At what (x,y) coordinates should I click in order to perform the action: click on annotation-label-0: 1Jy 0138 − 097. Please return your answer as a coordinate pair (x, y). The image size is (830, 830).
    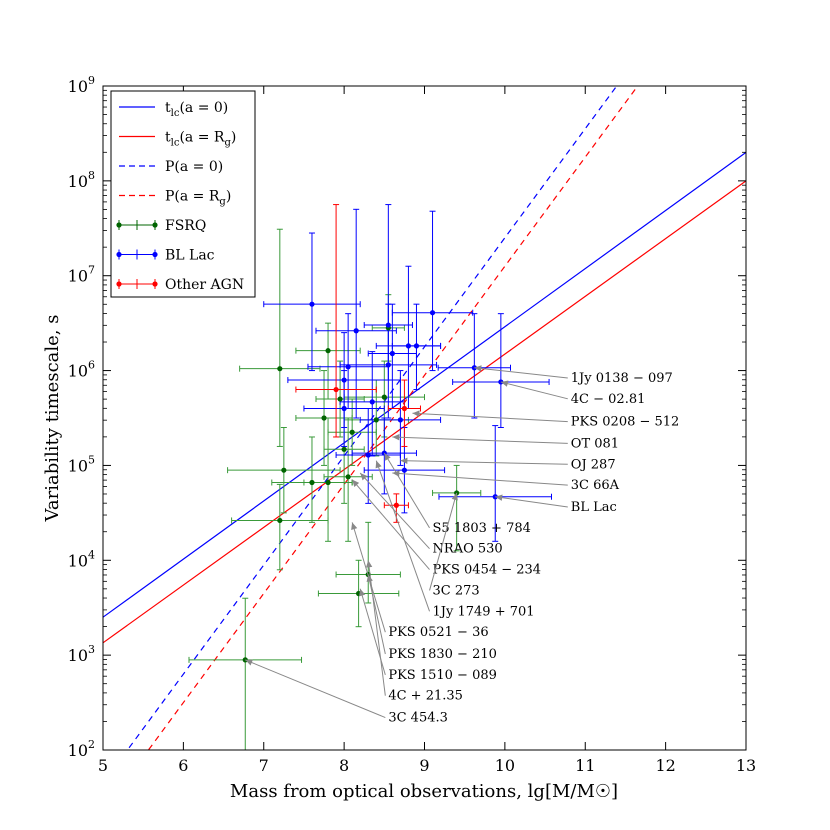
    Looking at the image, I should click on (622, 378).